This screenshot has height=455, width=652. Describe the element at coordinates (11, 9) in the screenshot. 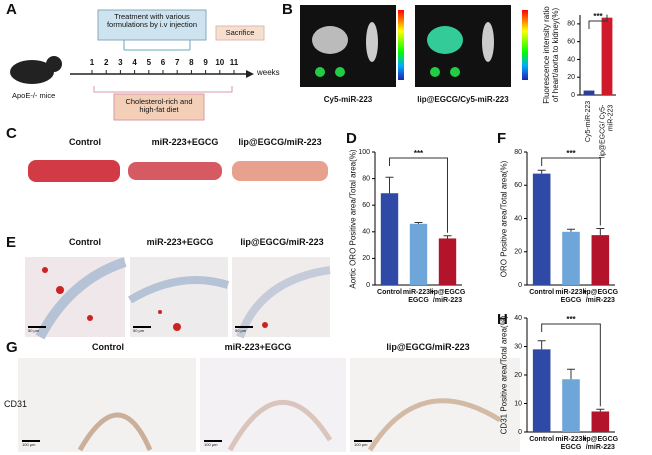

I see `panel-label: A` at that location.